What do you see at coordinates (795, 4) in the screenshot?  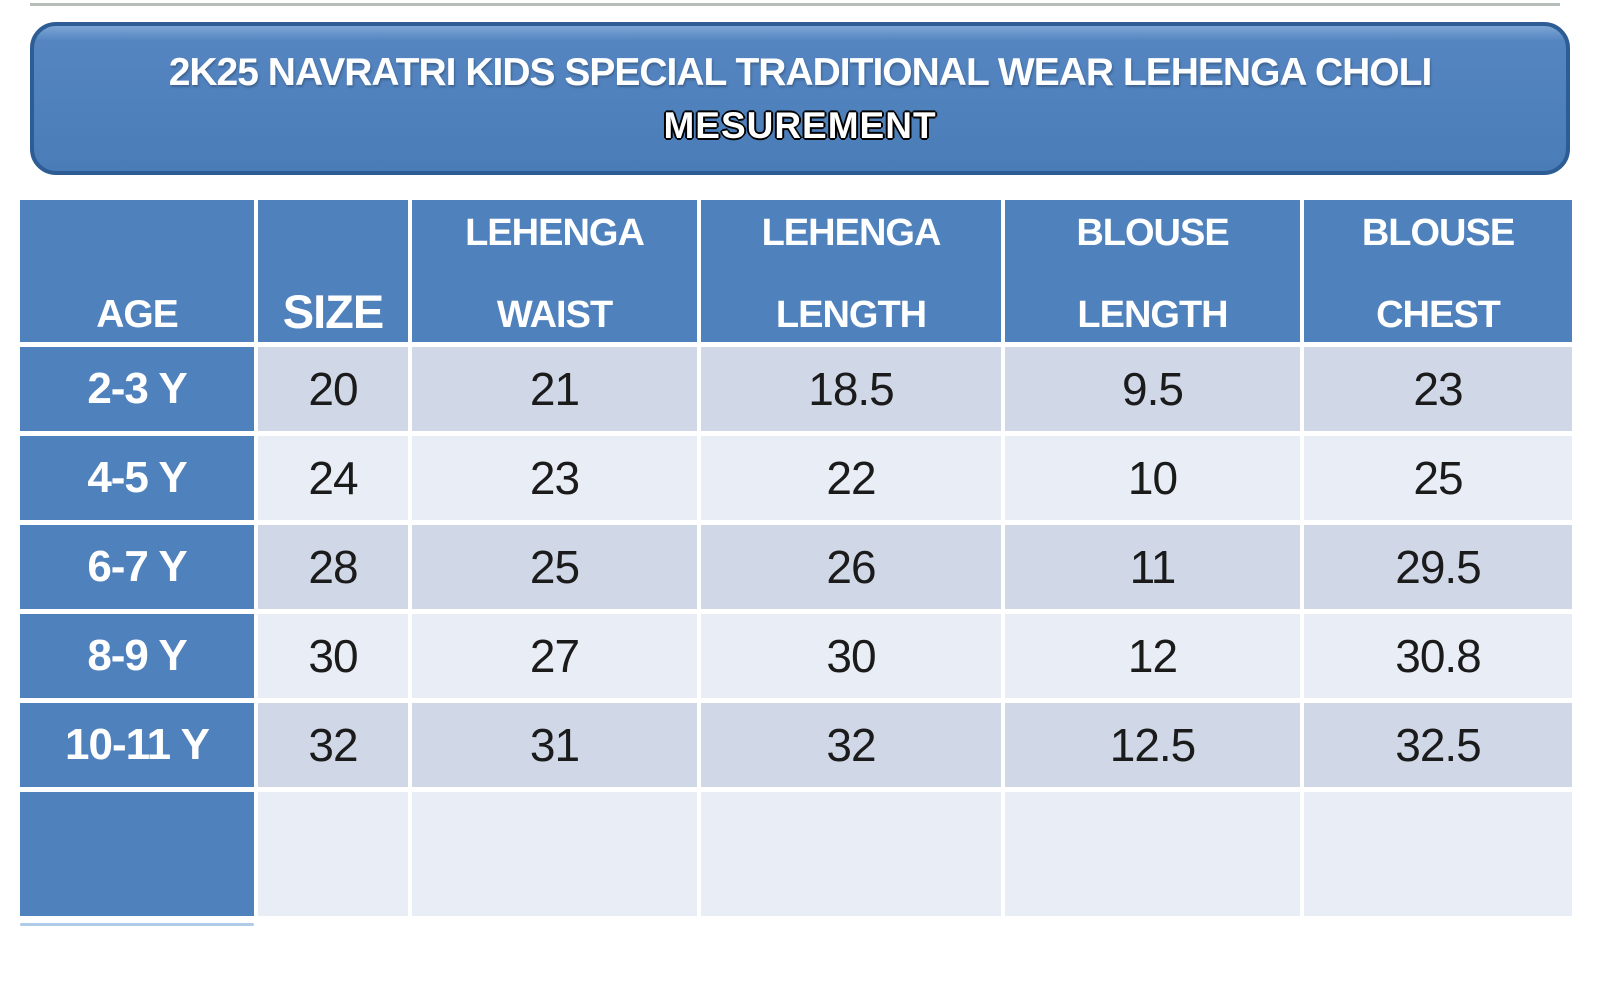 I see `top-divider-line` at bounding box center [795, 4].